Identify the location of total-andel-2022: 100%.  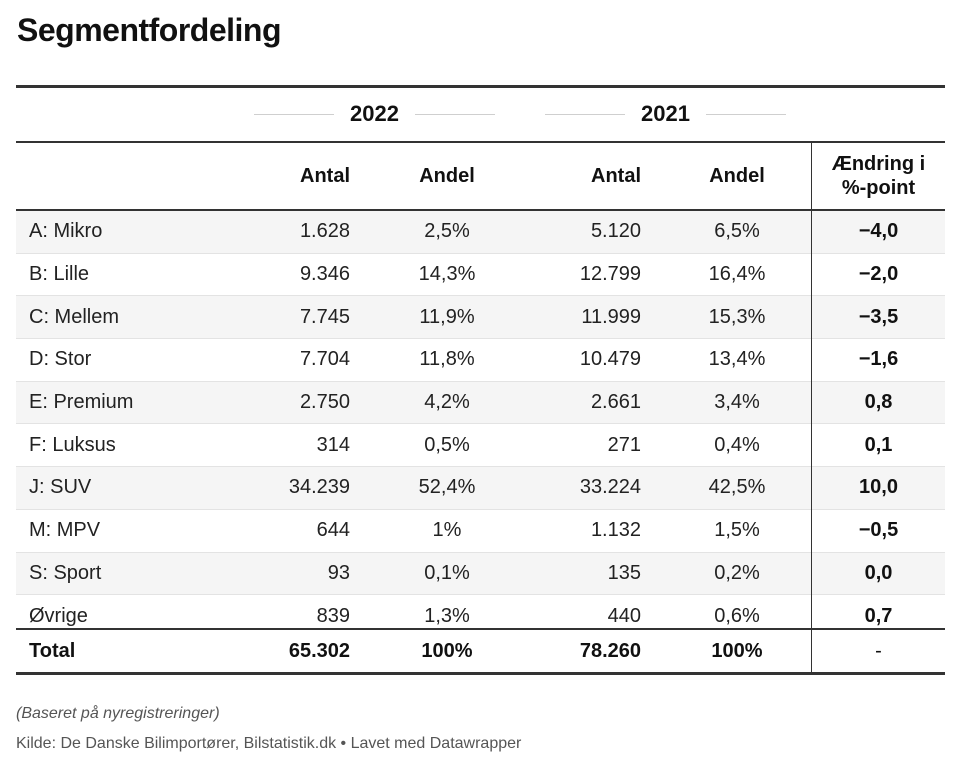
(447, 650).